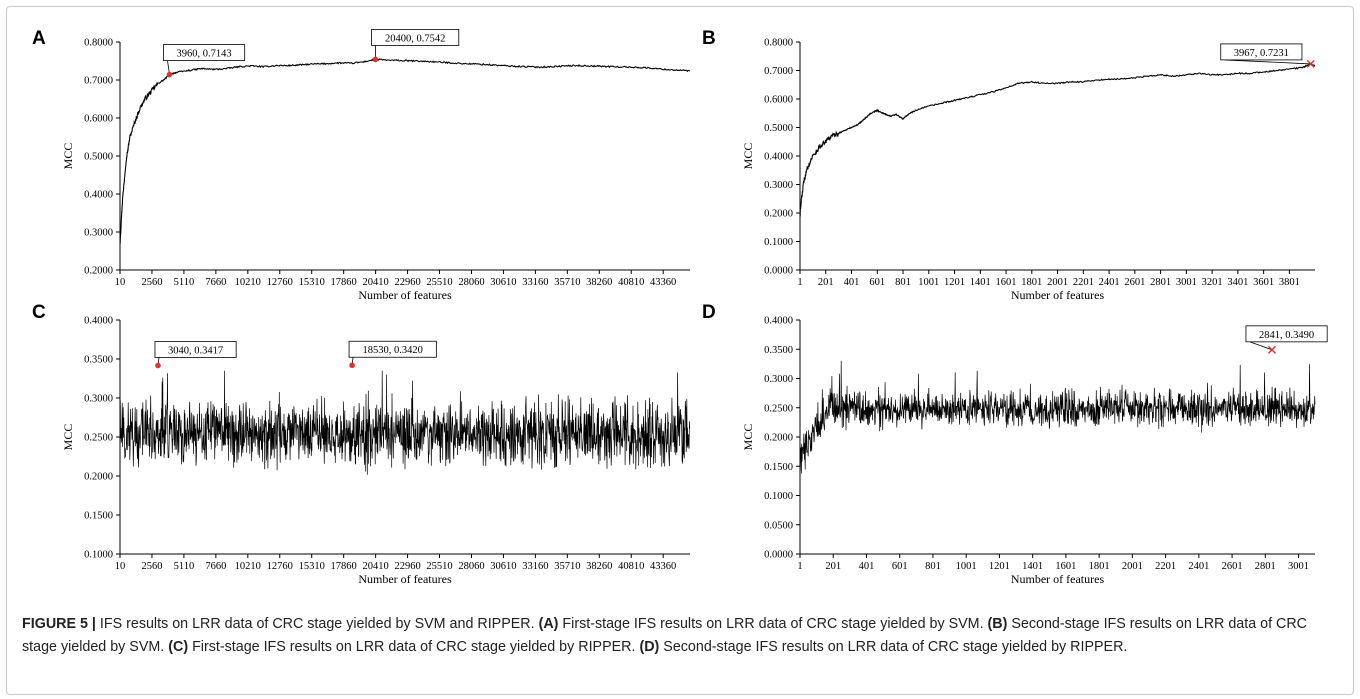 This screenshot has width=1360, height=699. Describe the element at coordinates (1261, 346) in the screenshot. I see `annotation-leader` at that location.